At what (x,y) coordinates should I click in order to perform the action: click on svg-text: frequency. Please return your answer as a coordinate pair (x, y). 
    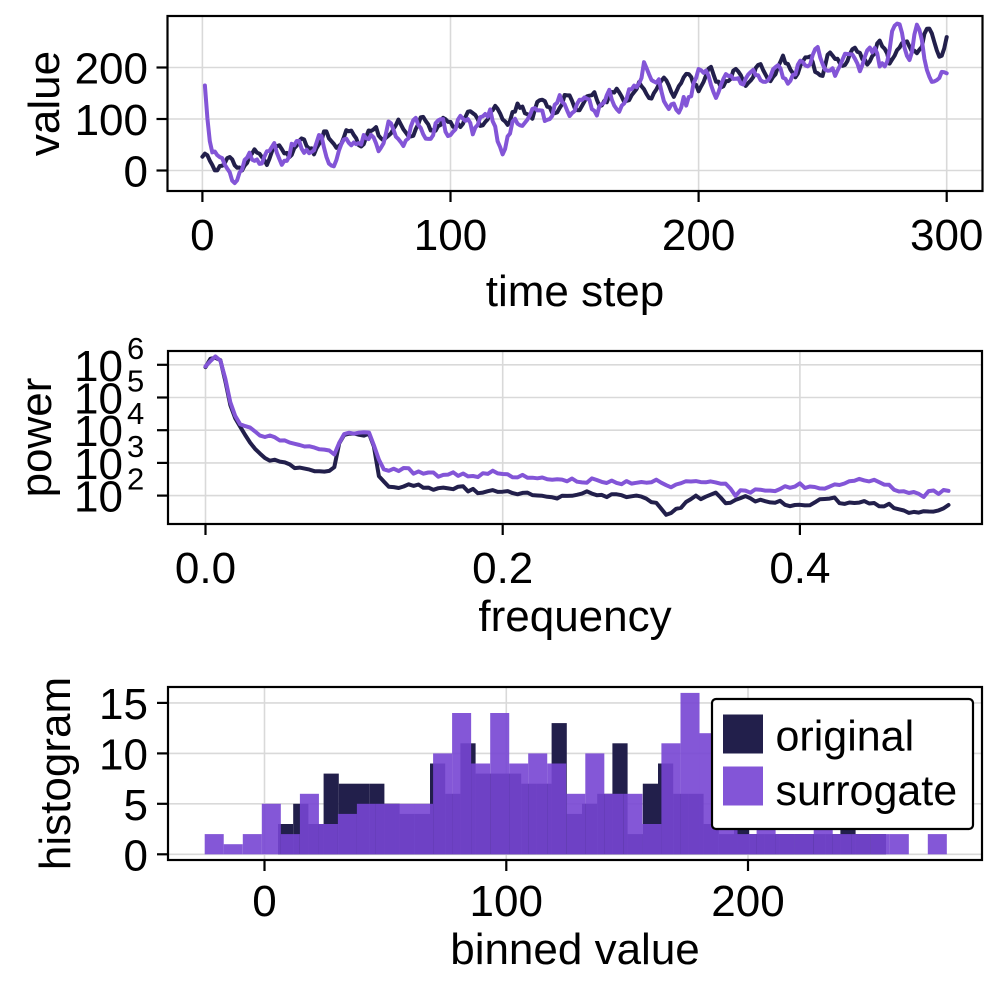
    Looking at the image, I should click on (574, 616).